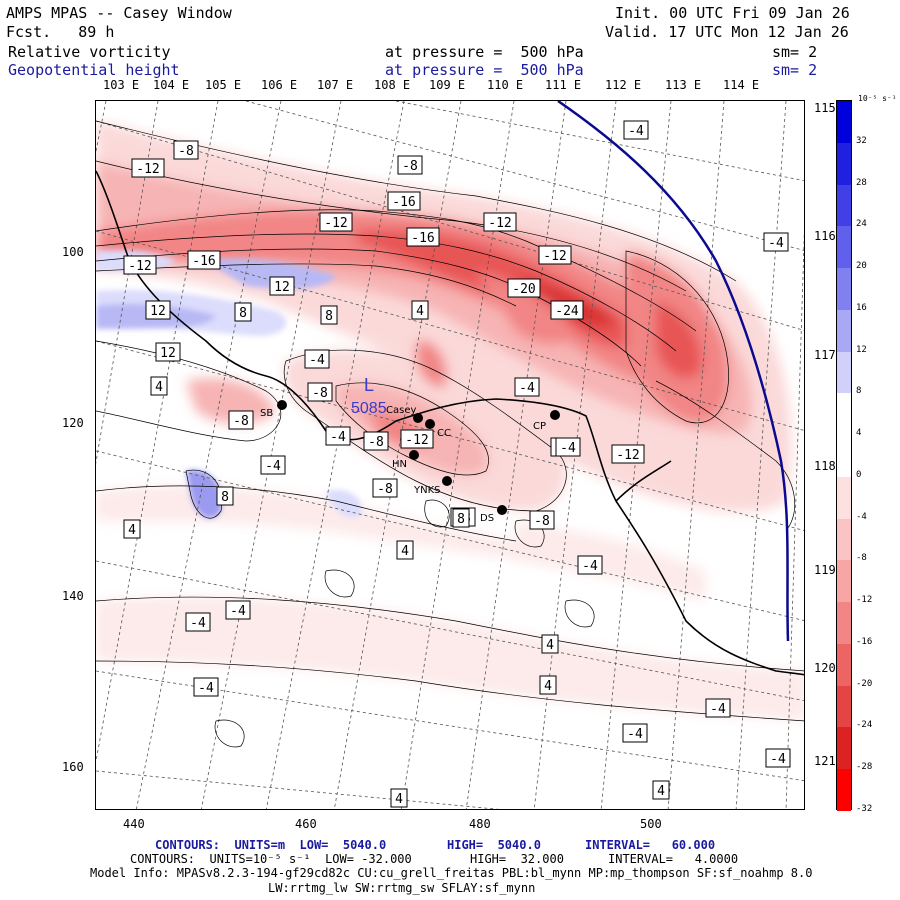  I want to click on top-longitude-label: 109 E, so click(447, 85).